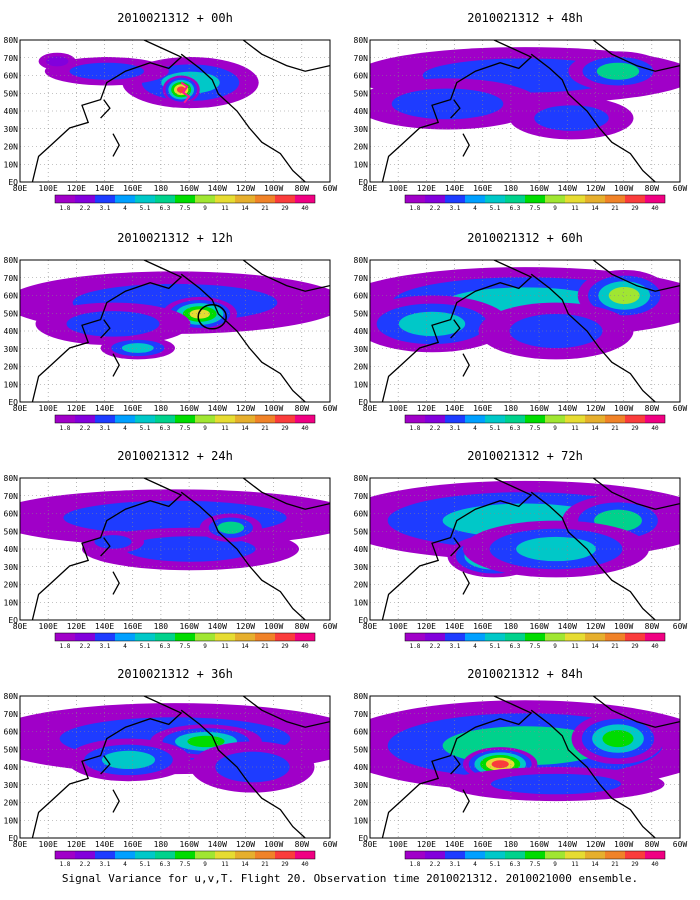 The image size is (700, 900). Describe the element at coordinates (161, 844) in the screenshot. I see `x-tick-label: 180` at that location.